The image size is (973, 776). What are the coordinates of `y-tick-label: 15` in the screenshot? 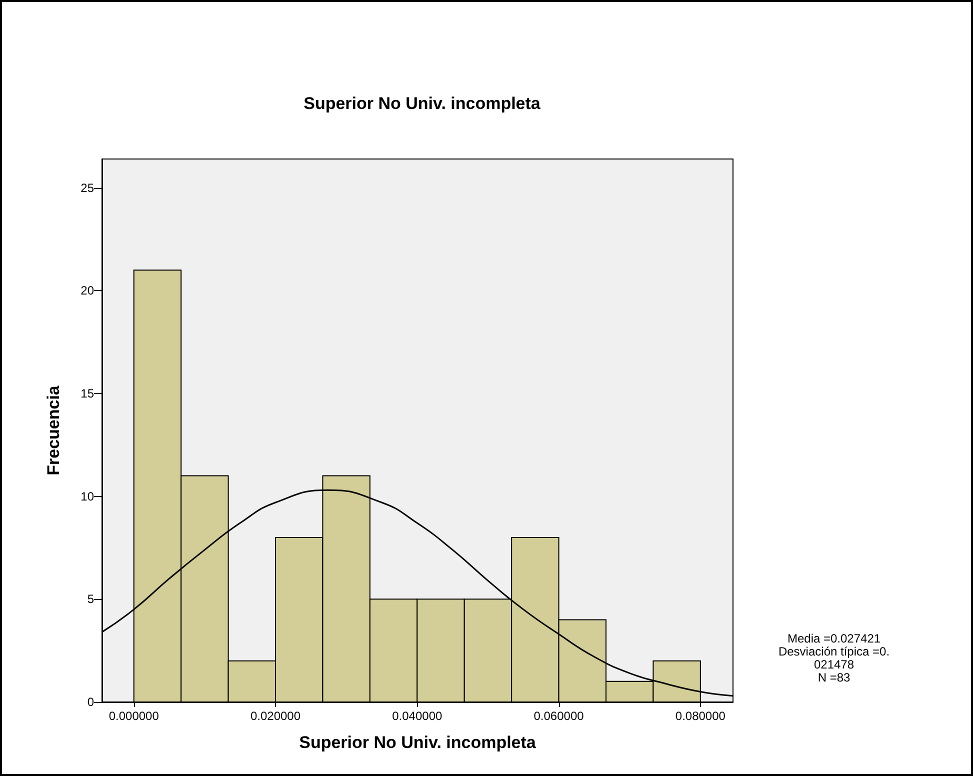 It's located at (87, 393).